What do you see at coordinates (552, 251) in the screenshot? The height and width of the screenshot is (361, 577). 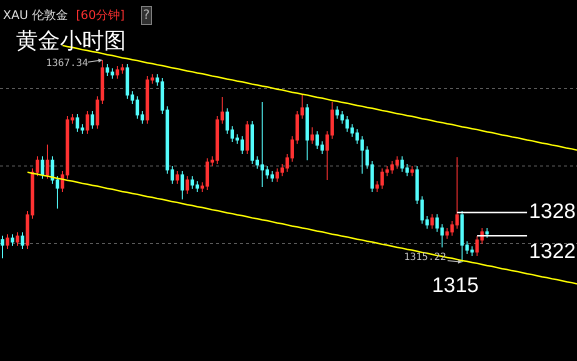 I see `annotation: 1322` at bounding box center [552, 251].